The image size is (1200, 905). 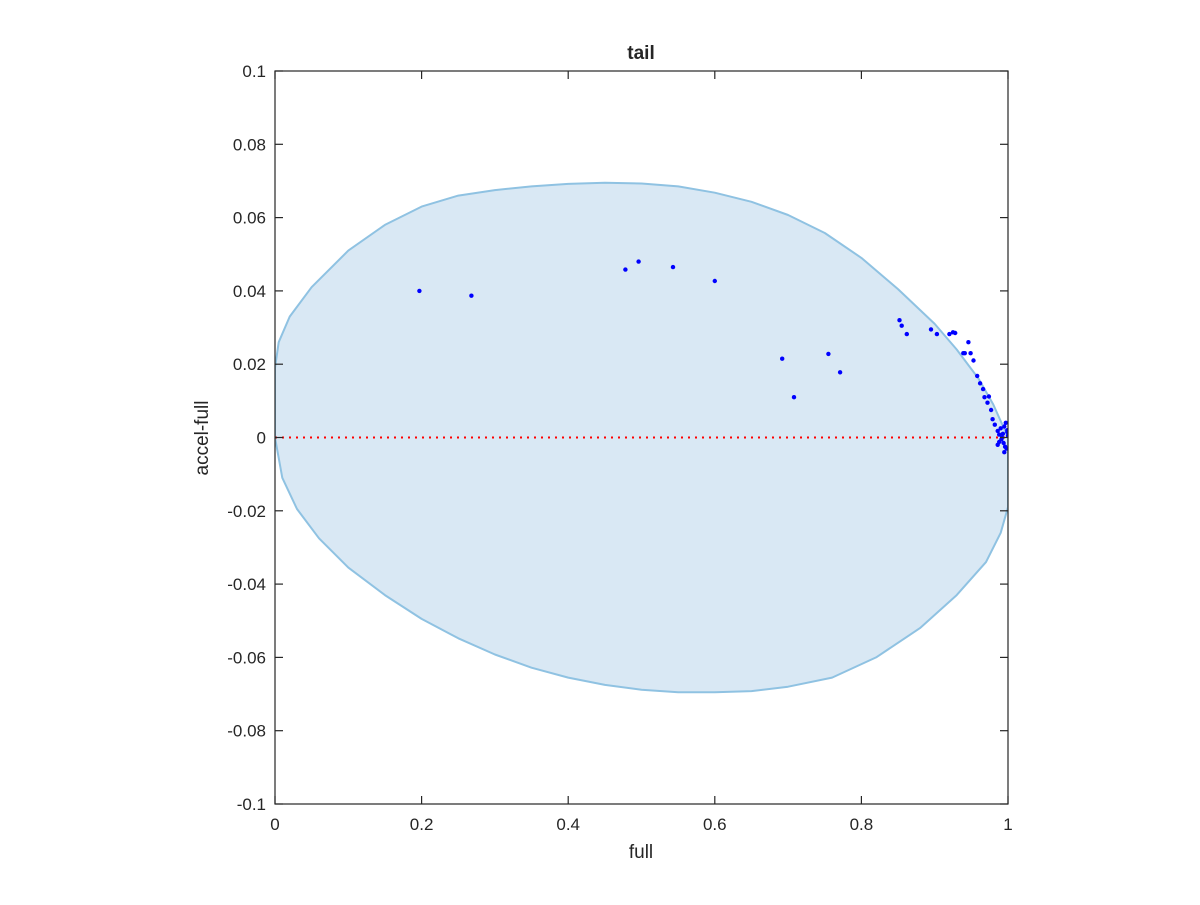 What do you see at coordinates (246, 657) in the screenshot?
I see `y-tick-label: -0.06` at bounding box center [246, 657].